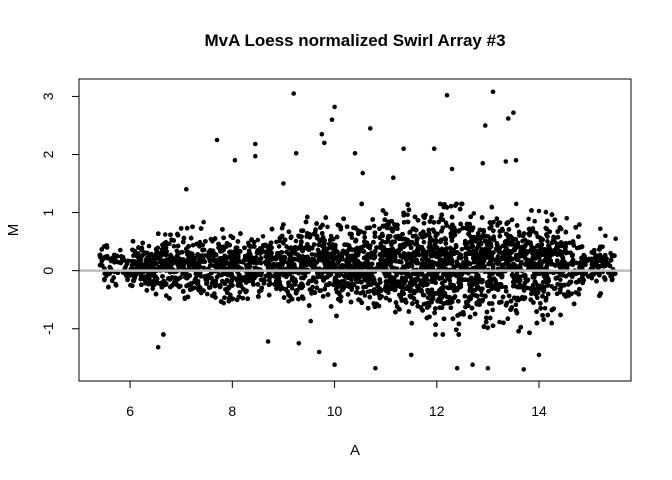  I want to click on chart-title: MvA Loess normalized Swirl Array #3, so click(354, 40).